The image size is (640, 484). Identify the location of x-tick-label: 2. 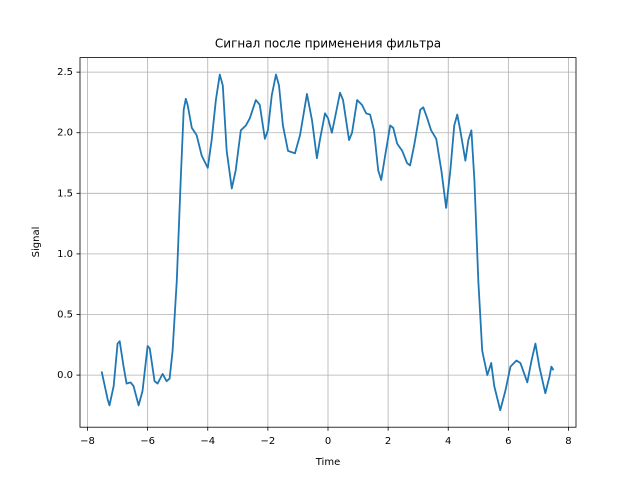
(388, 441).